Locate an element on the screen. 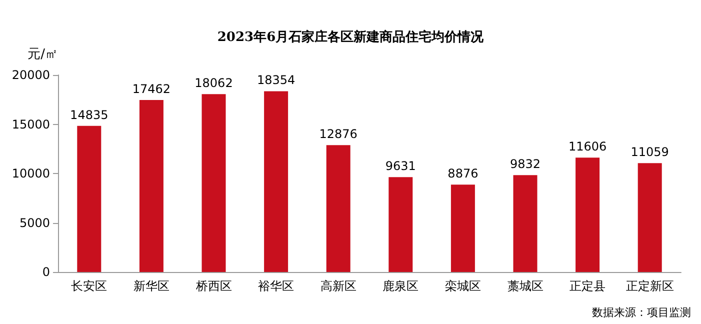 Image resolution: width=701 pixels, height=324 pixels. data-label: 18062 is located at coordinates (213, 83).